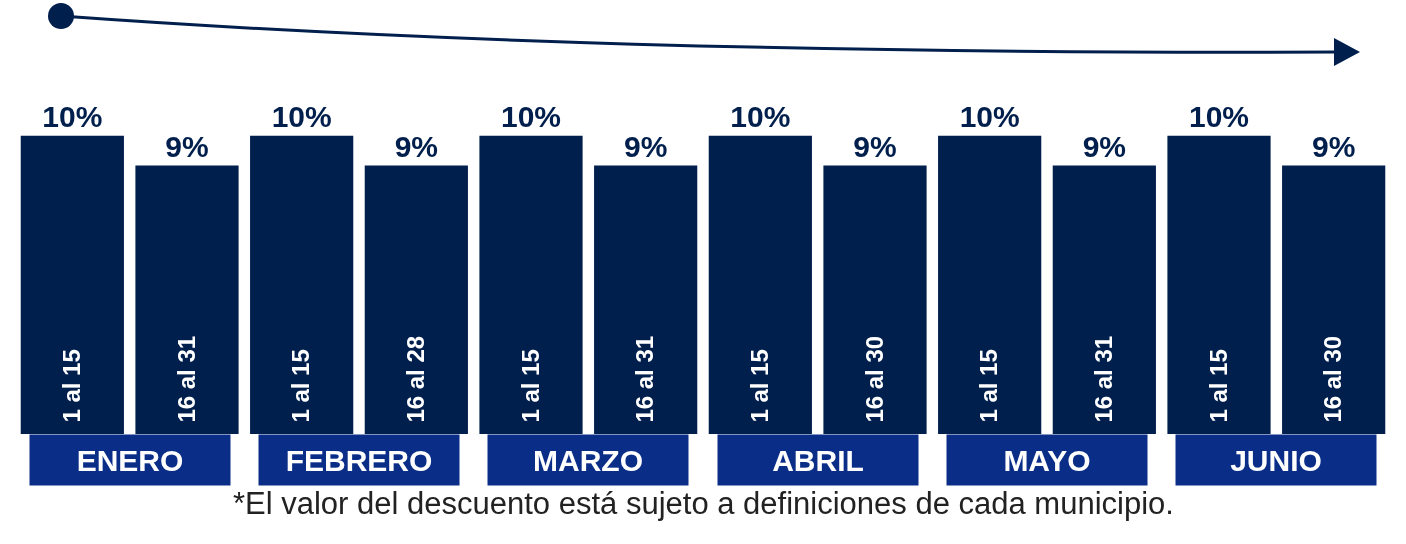  Describe the element at coordinates (703, 503) in the screenshot. I see `text: *El valor del descuento está sujeto a definiciones de cada municipio.` at that location.